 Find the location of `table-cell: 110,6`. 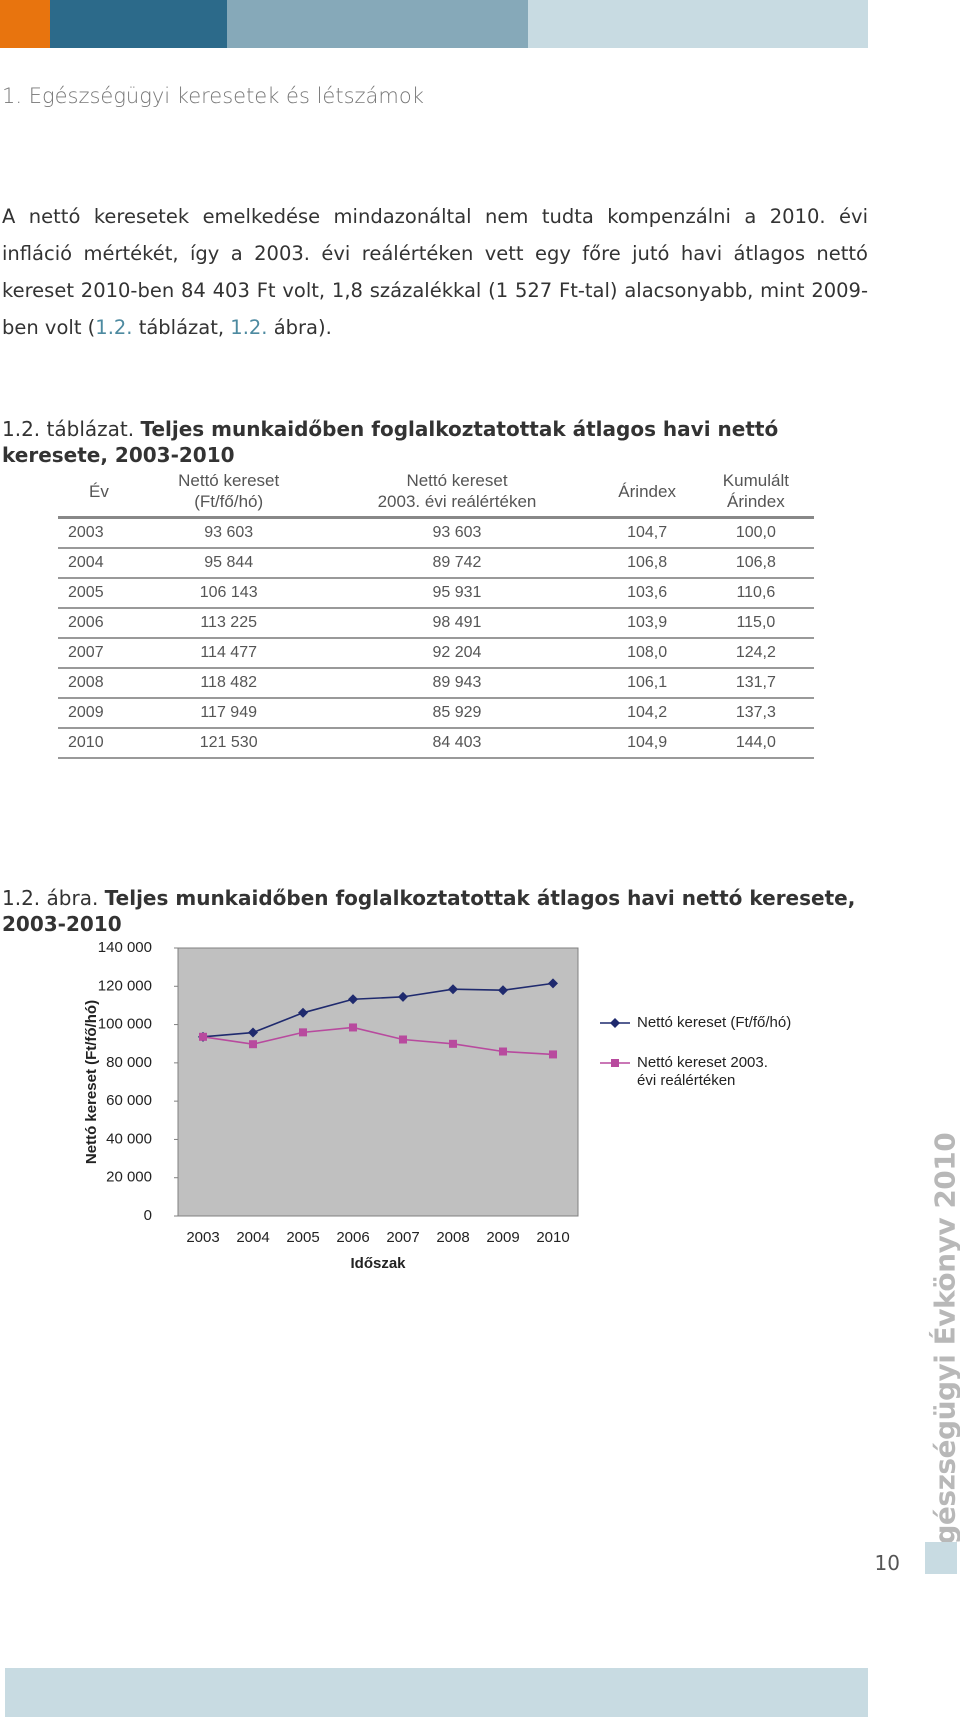

table-cell: 110,6 is located at coordinates (755, 593).